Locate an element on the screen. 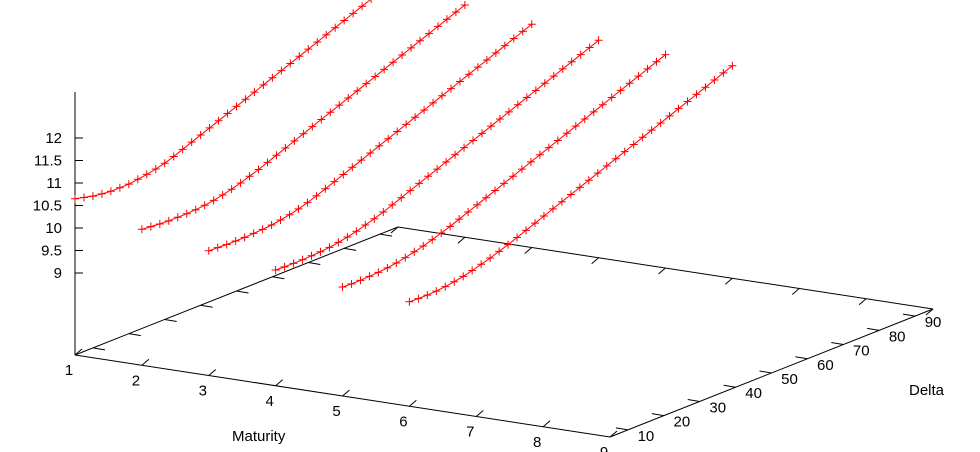 The image size is (980, 452). z-tick-label: 11.5 is located at coordinates (48, 161).